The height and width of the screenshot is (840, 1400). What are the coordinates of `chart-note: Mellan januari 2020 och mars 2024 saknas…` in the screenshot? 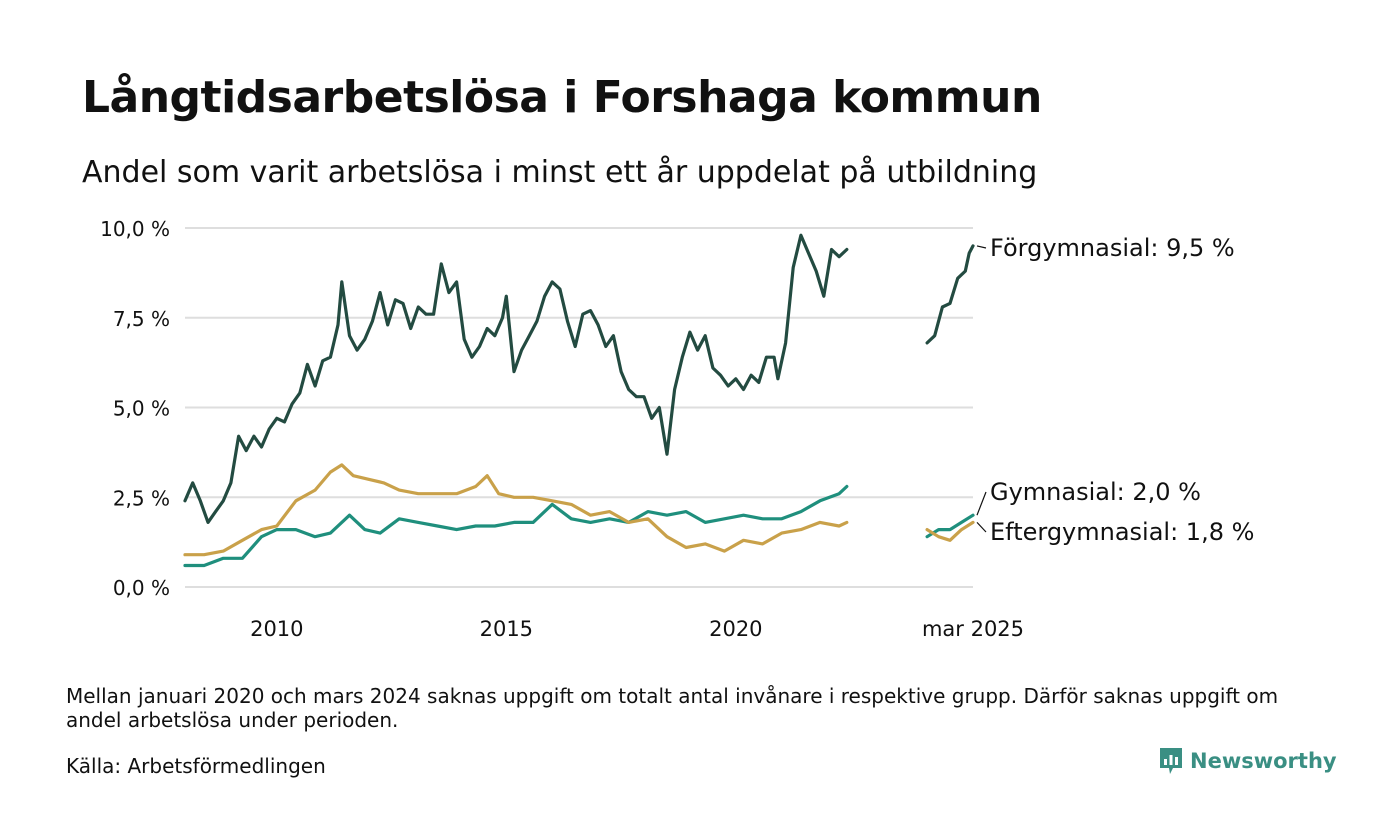 It's located at (672, 708).